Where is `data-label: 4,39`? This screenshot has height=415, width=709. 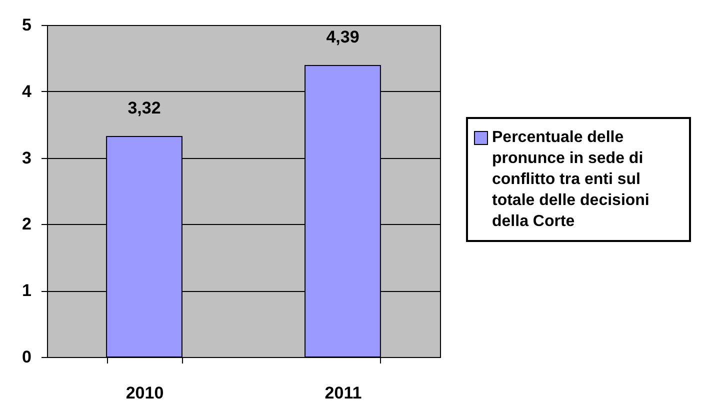
data-label: 4,39 is located at coordinates (343, 37).